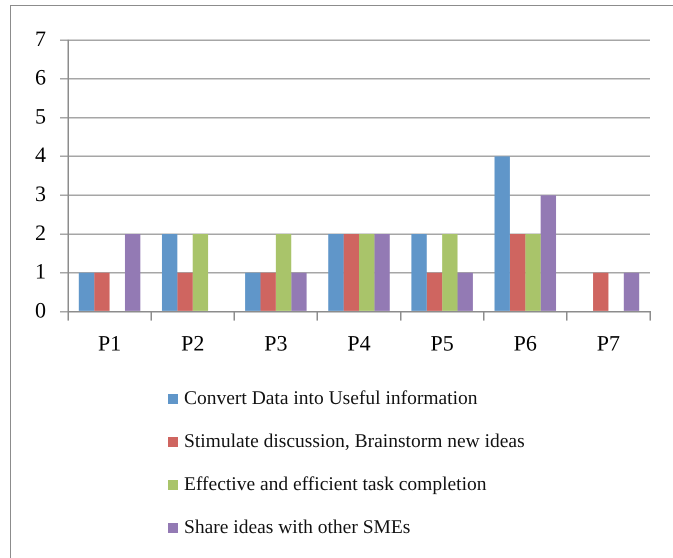  I want to click on legend-label: Stimulate discussion, Brainstorm new ideas, so click(354, 441).